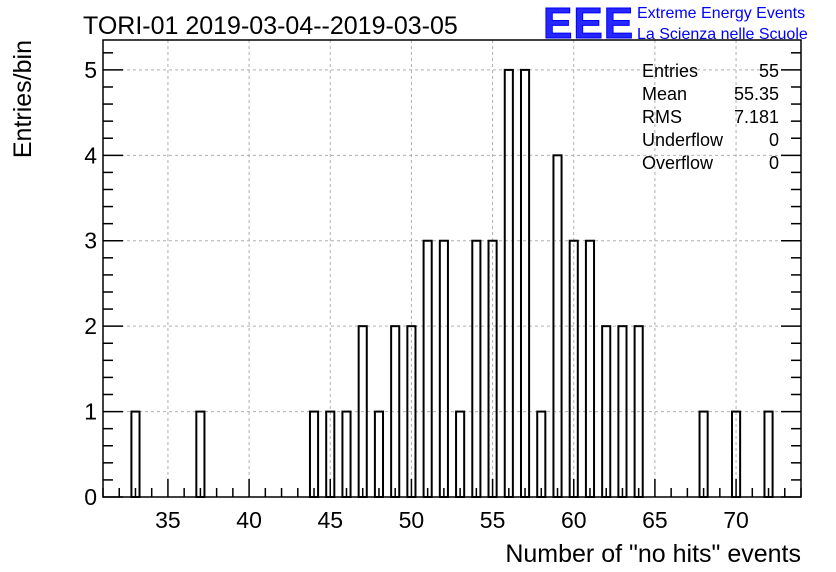 The height and width of the screenshot is (572, 836). I want to click on y-axis-label: Entries/bin, so click(23, 99).